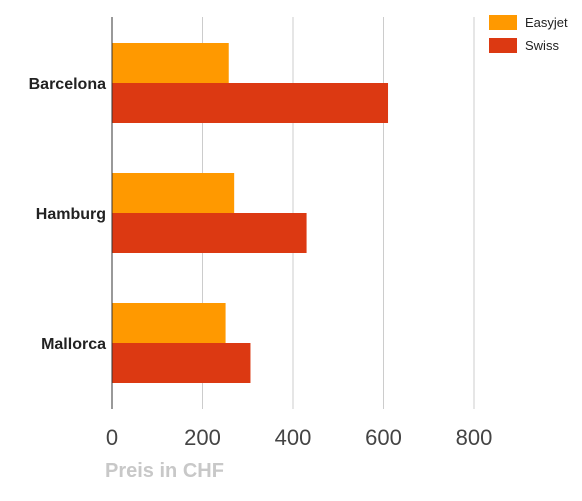 The width and height of the screenshot is (582, 501). What do you see at coordinates (170, 63) in the screenshot?
I see `bar-easyjet-barcelona` at bounding box center [170, 63].